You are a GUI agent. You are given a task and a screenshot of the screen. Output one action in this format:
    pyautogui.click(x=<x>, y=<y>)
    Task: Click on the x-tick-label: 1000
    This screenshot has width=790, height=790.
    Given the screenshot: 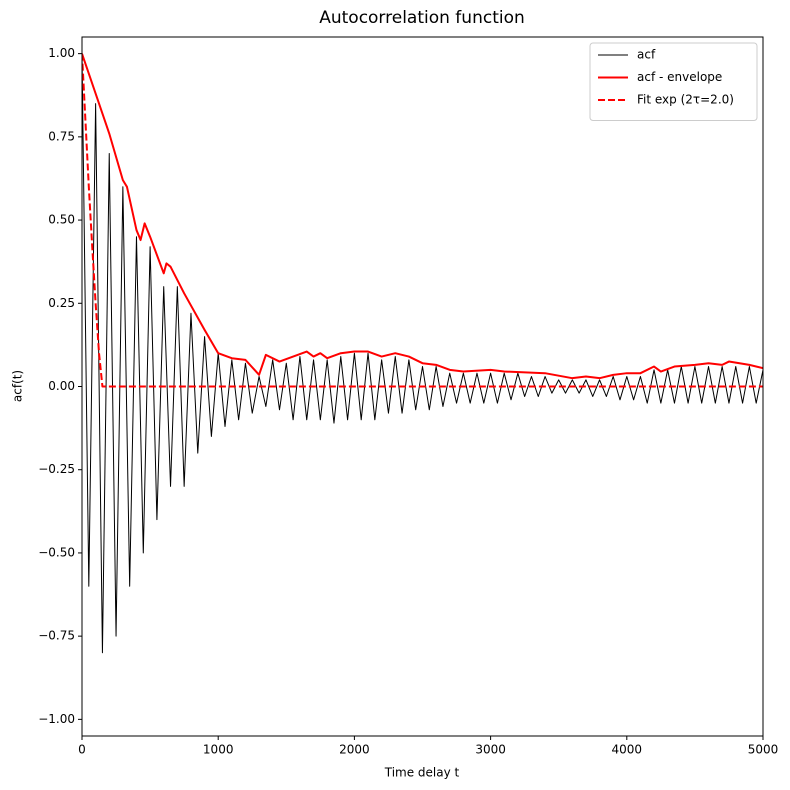 What is the action you would take?
    pyautogui.click(x=218, y=750)
    